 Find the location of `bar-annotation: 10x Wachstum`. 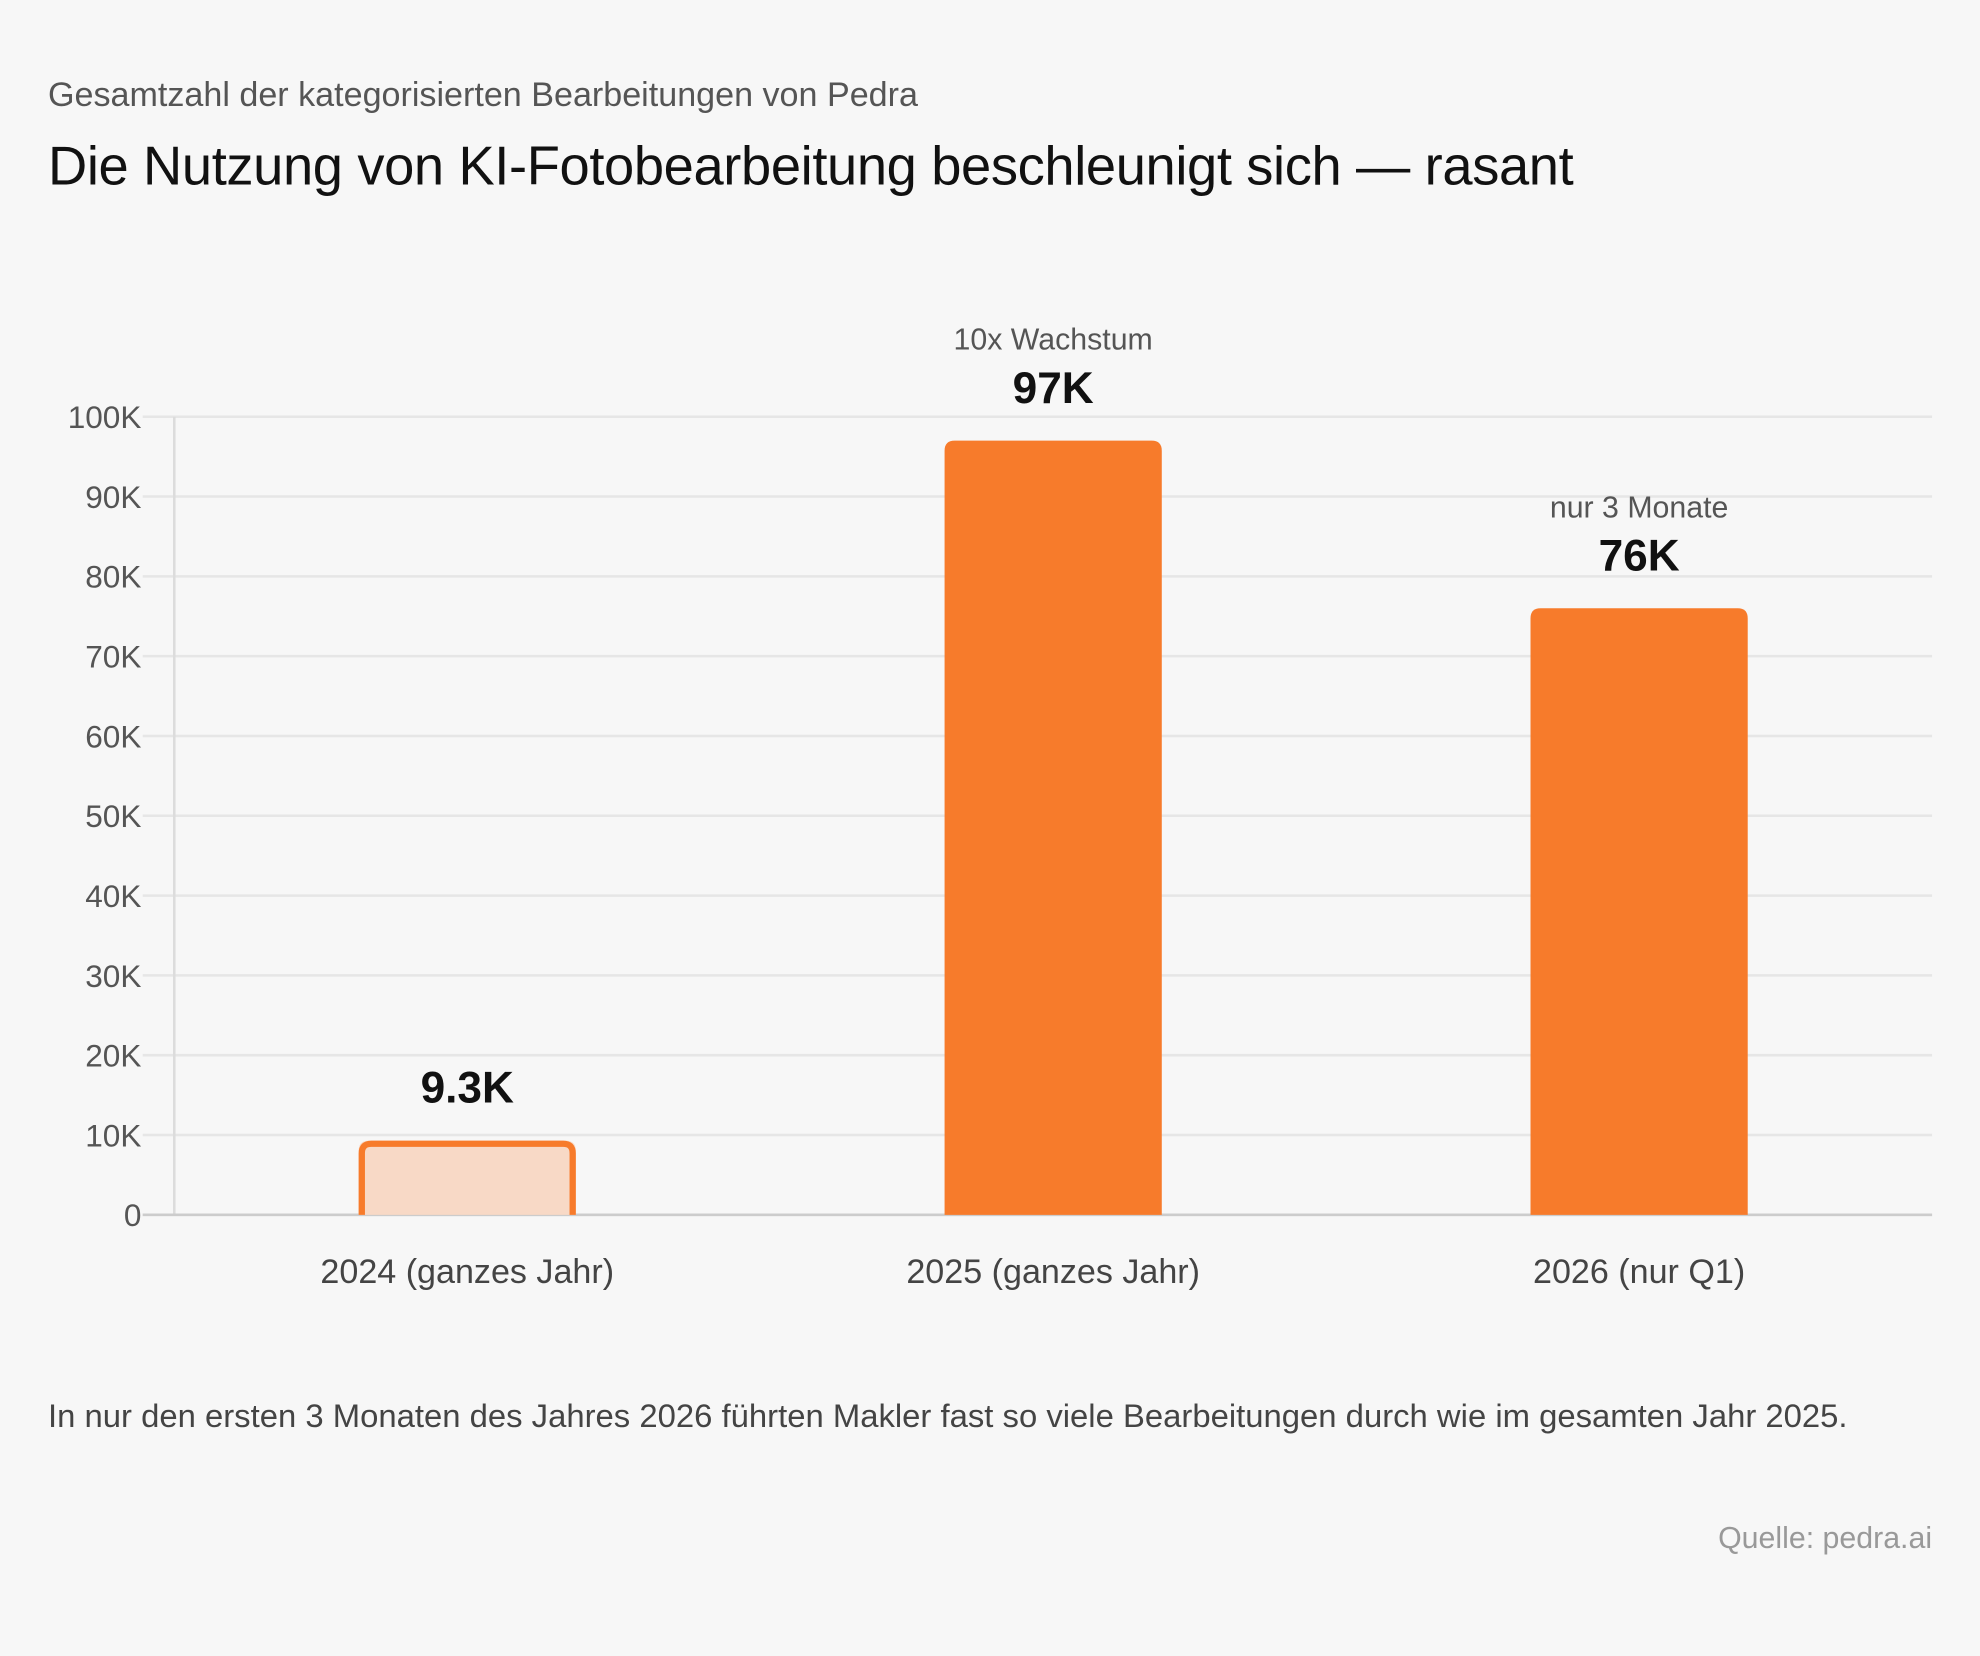

bar-annotation: 10x Wachstum is located at coordinates (1053, 340).